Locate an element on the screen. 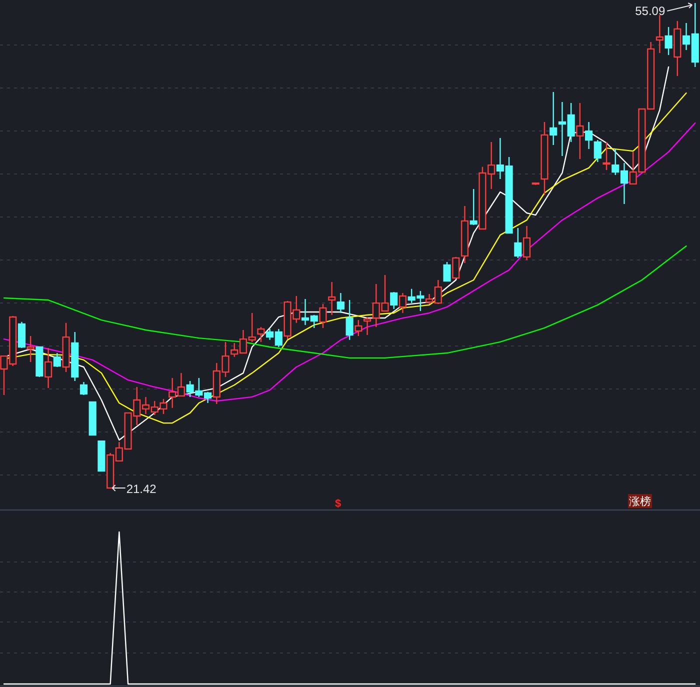 This screenshot has width=700, height=687. annotation: 涨榜 is located at coordinates (640, 501).